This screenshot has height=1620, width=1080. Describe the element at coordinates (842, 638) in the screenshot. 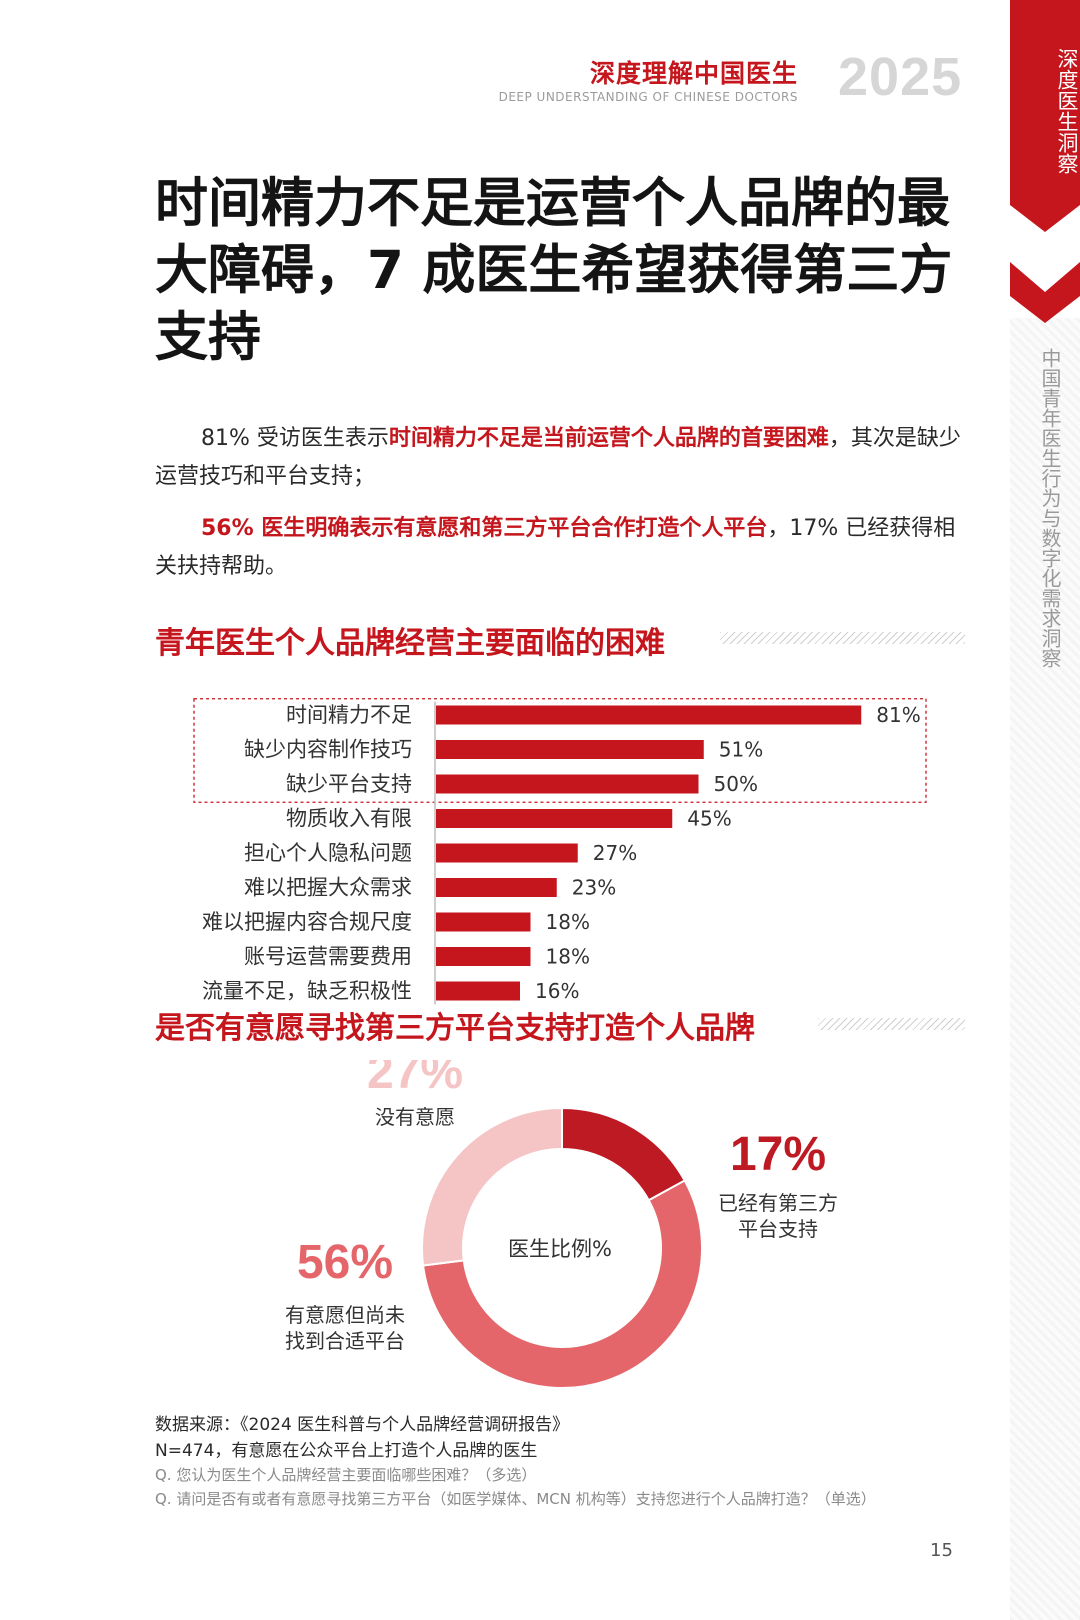

I see `section1-hatch` at that location.